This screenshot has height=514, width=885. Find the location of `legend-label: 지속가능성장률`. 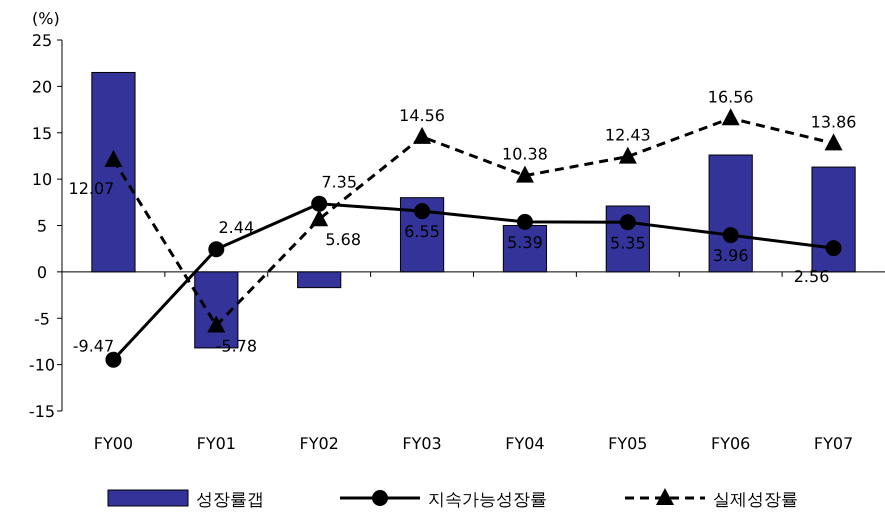

legend-label: 지속가능성장률 is located at coordinates (487, 500).